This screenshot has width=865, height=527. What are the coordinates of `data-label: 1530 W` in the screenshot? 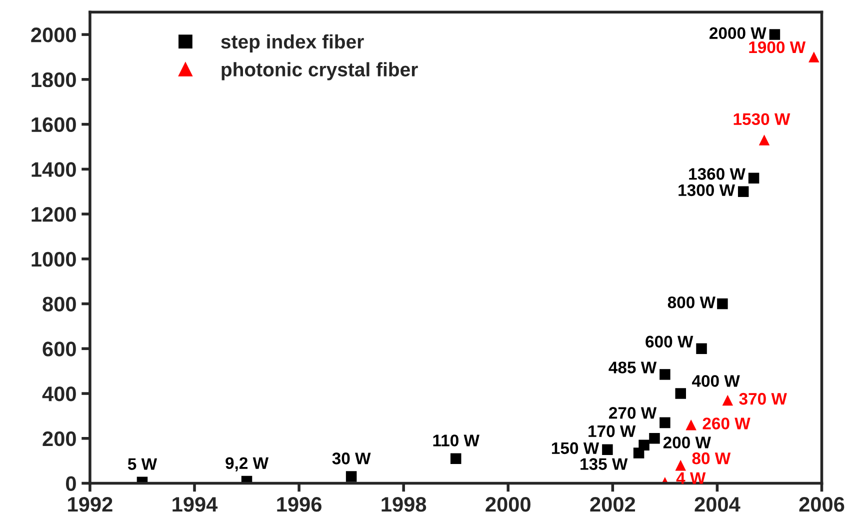 It's located at (762, 119).